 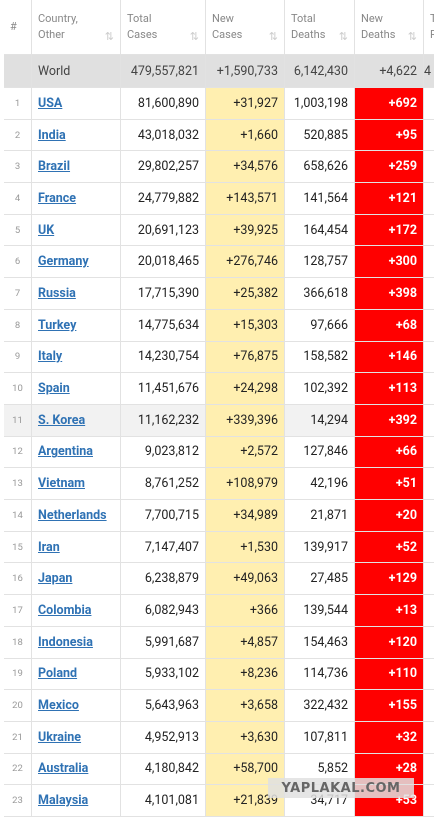 I want to click on cell-text: +34,989, so click(x=255, y=515).